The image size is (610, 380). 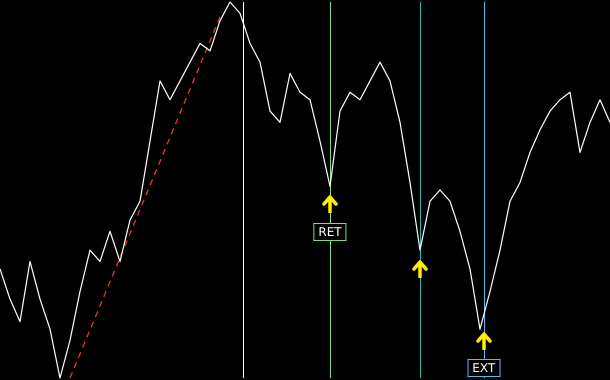 I want to click on annotation: RET, so click(x=330, y=232).